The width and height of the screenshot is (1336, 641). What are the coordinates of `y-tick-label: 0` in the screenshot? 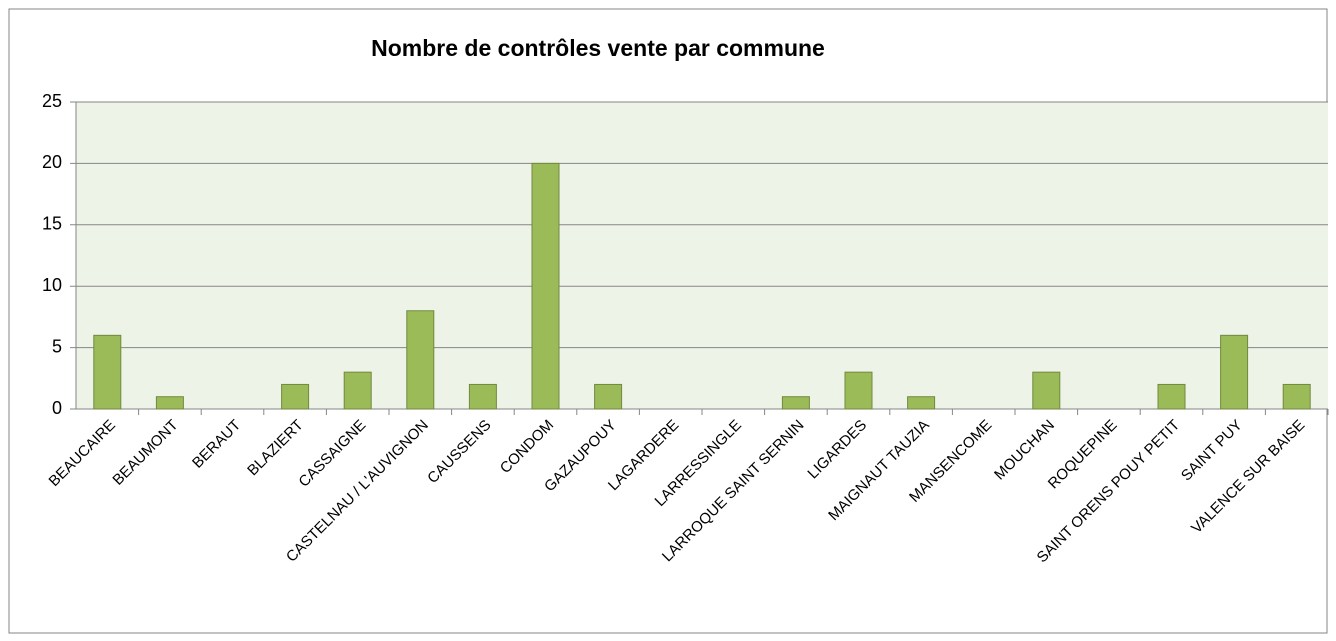 It's located at (57, 408).